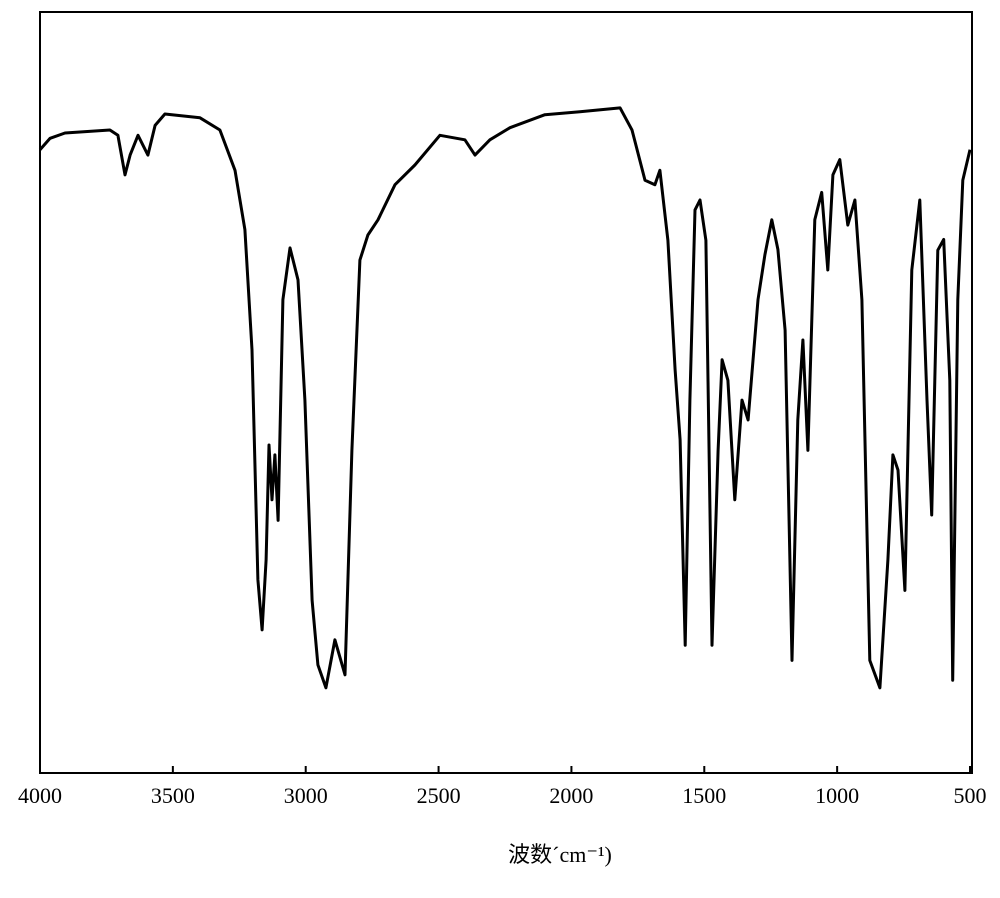  I want to click on x-tick-label: 2000, so click(571, 795).